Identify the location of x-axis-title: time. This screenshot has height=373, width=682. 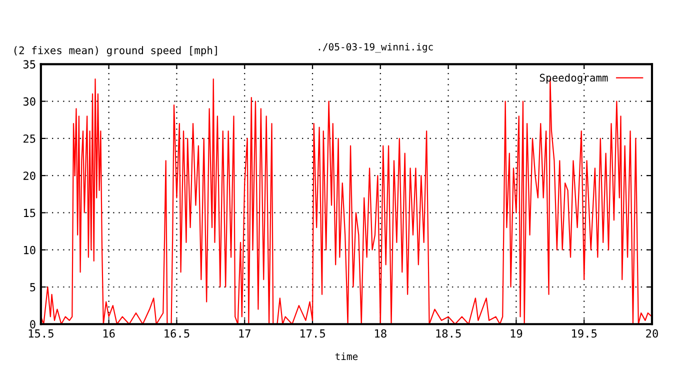
(346, 356).